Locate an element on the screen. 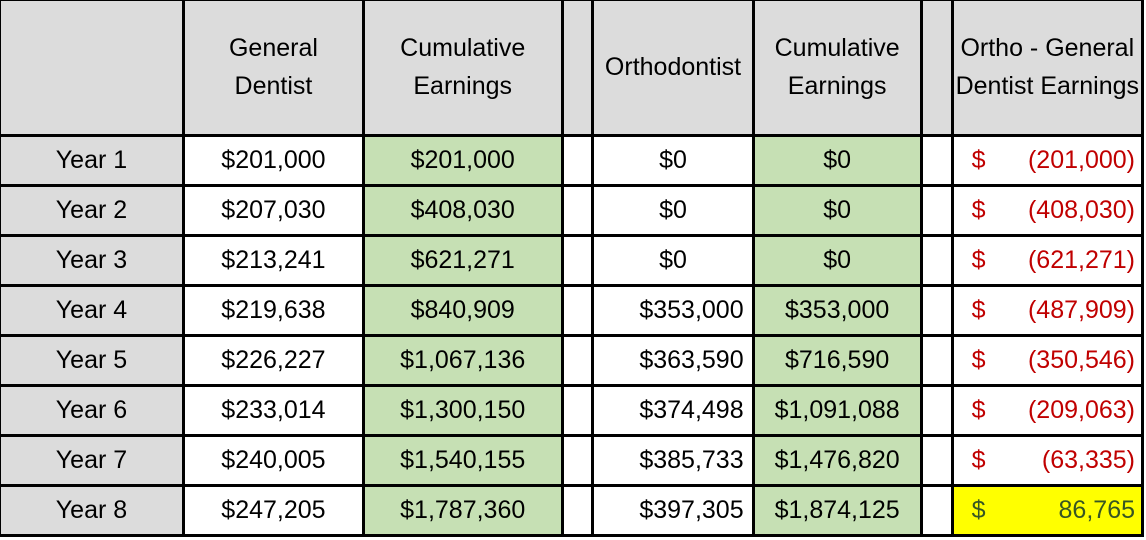 This screenshot has height=540, width=1146. ortho-earnings-cell: $353,000 is located at coordinates (673, 310).